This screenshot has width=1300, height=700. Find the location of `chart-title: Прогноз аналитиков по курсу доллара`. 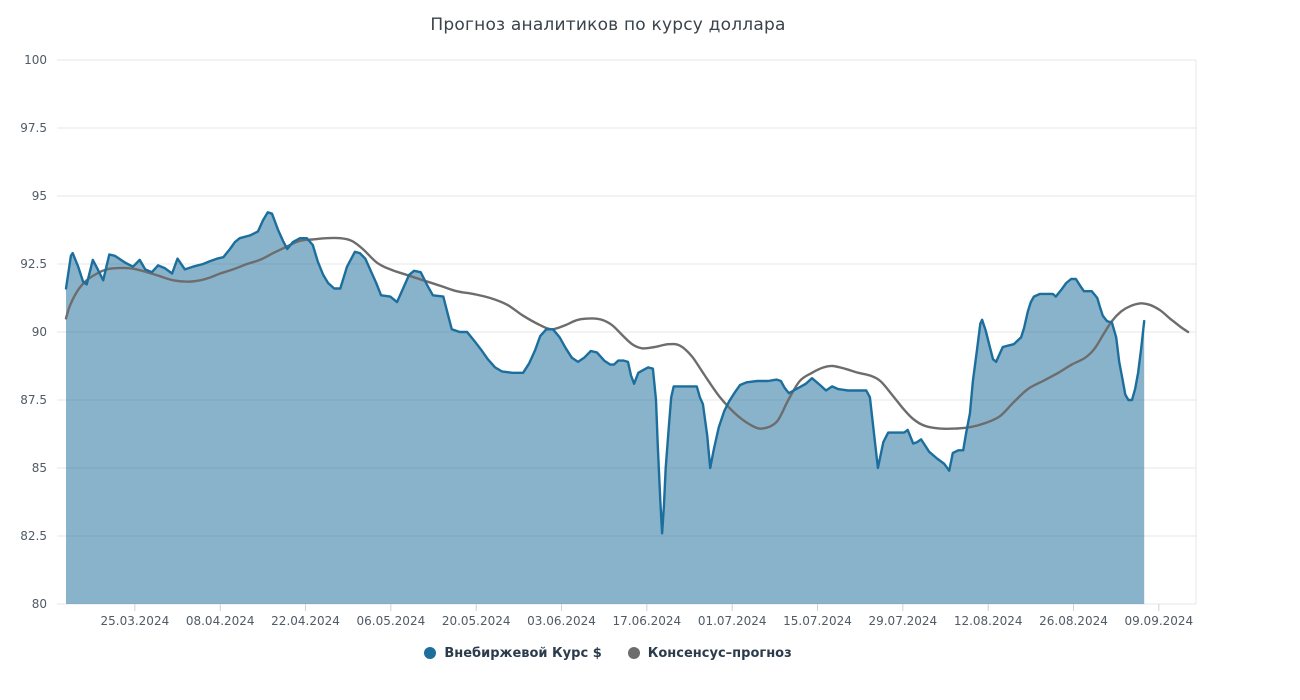

chart-title: Прогноз аналитиков по курсу доллара is located at coordinates (608, 25).